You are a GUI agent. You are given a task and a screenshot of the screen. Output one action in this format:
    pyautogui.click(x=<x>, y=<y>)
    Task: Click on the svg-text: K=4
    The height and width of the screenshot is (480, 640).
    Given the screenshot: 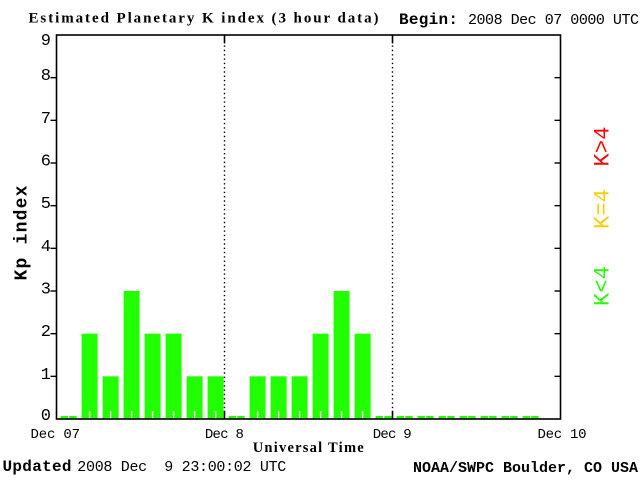 What is the action you would take?
    pyautogui.click(x=603, y=209)
    